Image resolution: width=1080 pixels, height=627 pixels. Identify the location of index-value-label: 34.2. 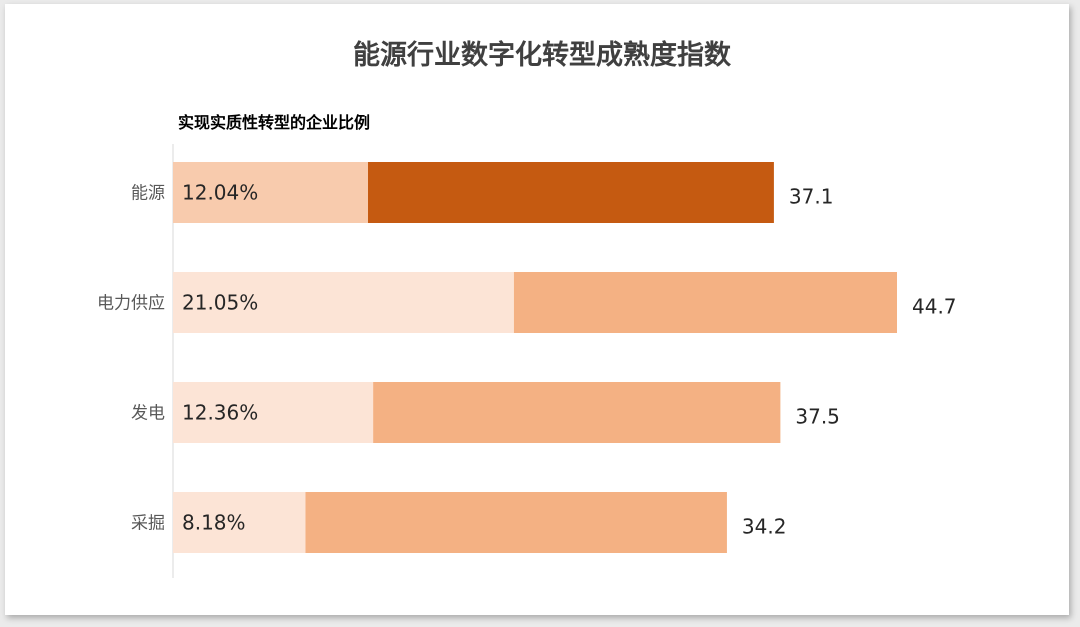
(764, 527).